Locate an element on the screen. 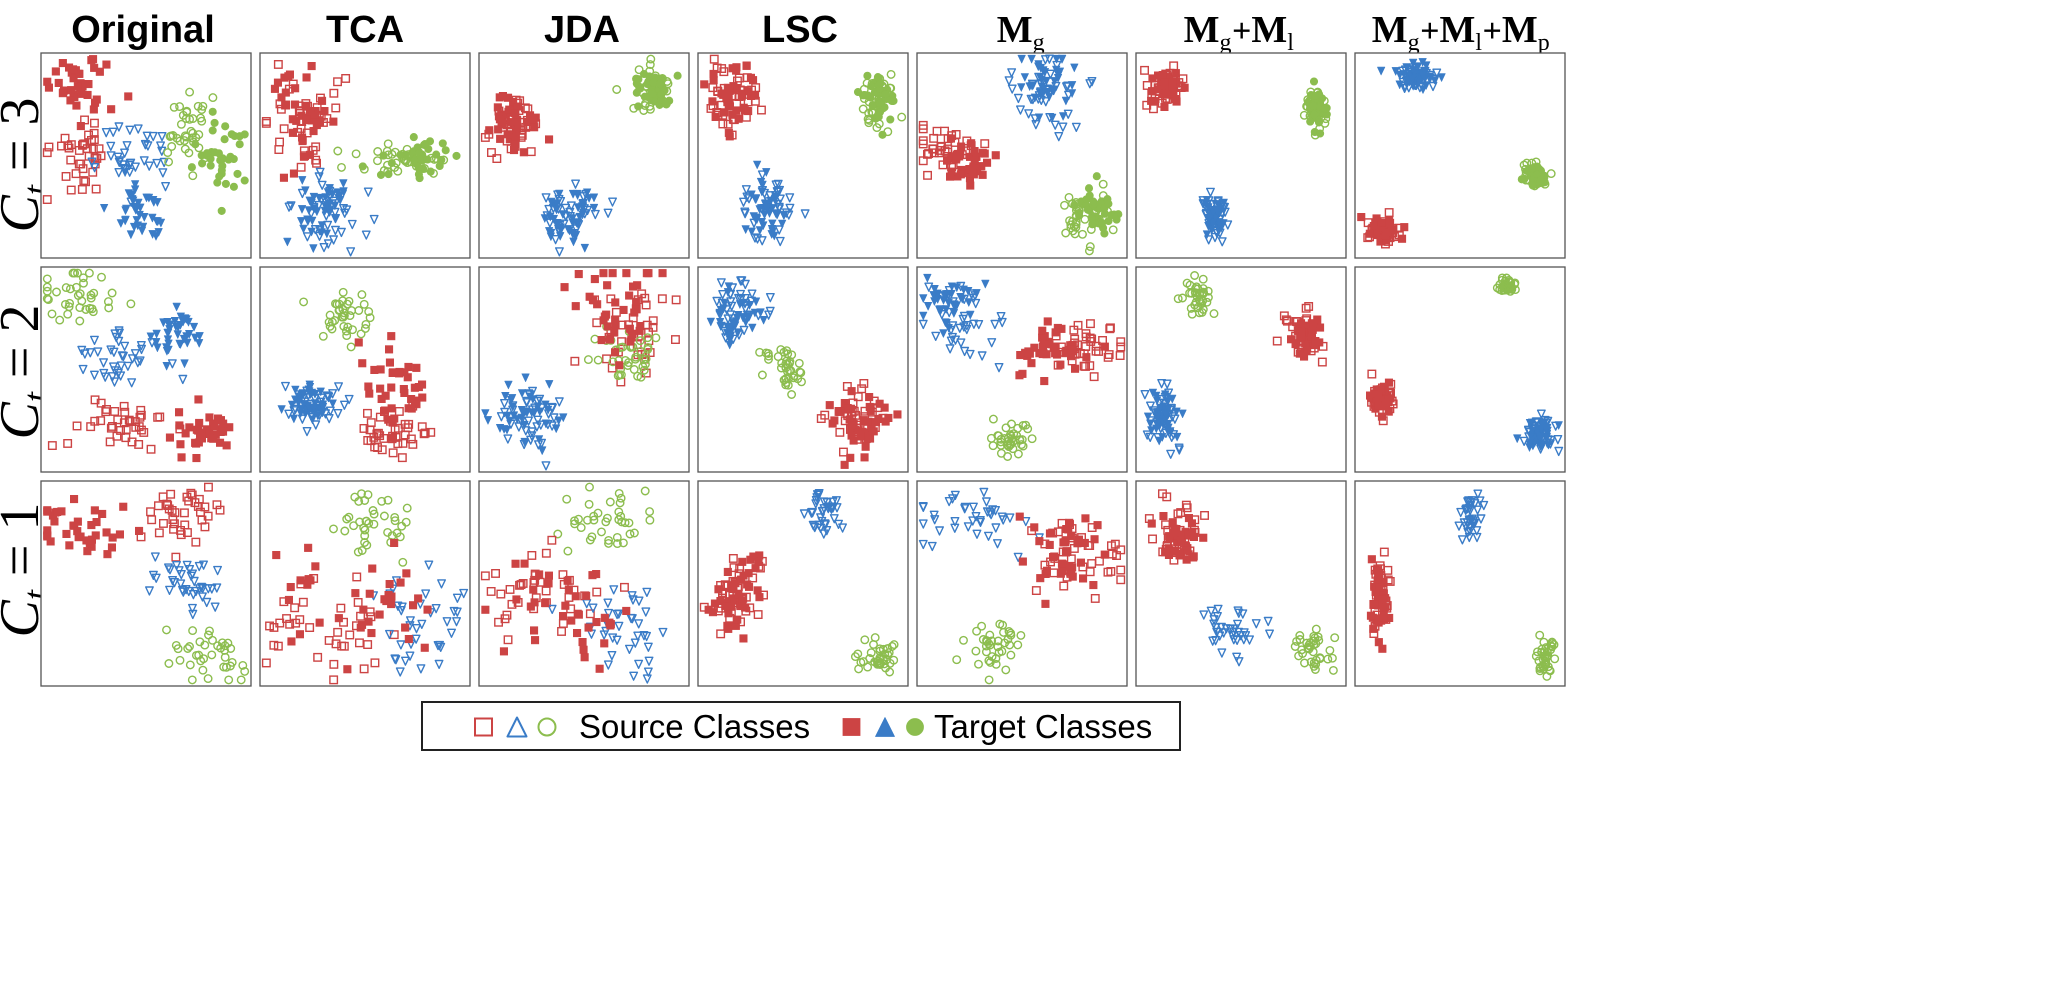 The image size is (2051, 996). panel-r1-c5 is located at coordinates (1241, 369).